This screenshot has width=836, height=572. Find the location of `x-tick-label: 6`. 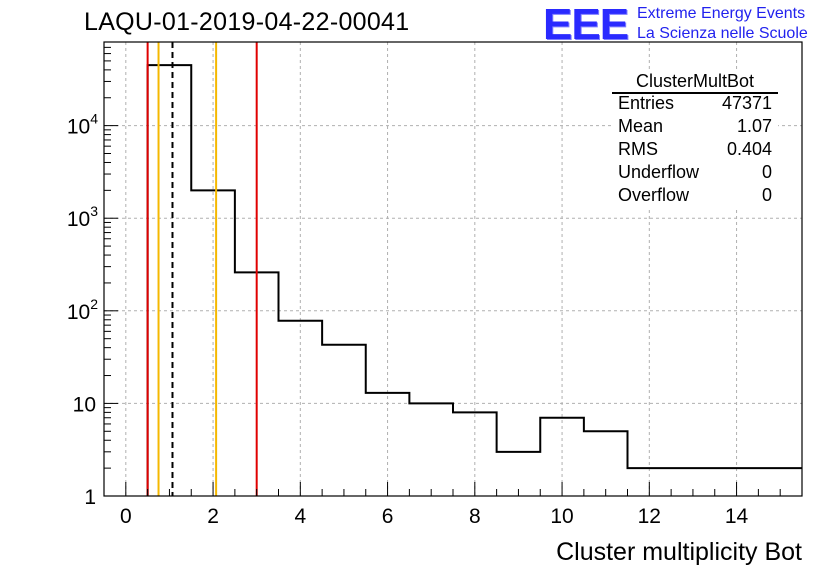

x-tick-label: 6 is located at coordinates (388, 516).